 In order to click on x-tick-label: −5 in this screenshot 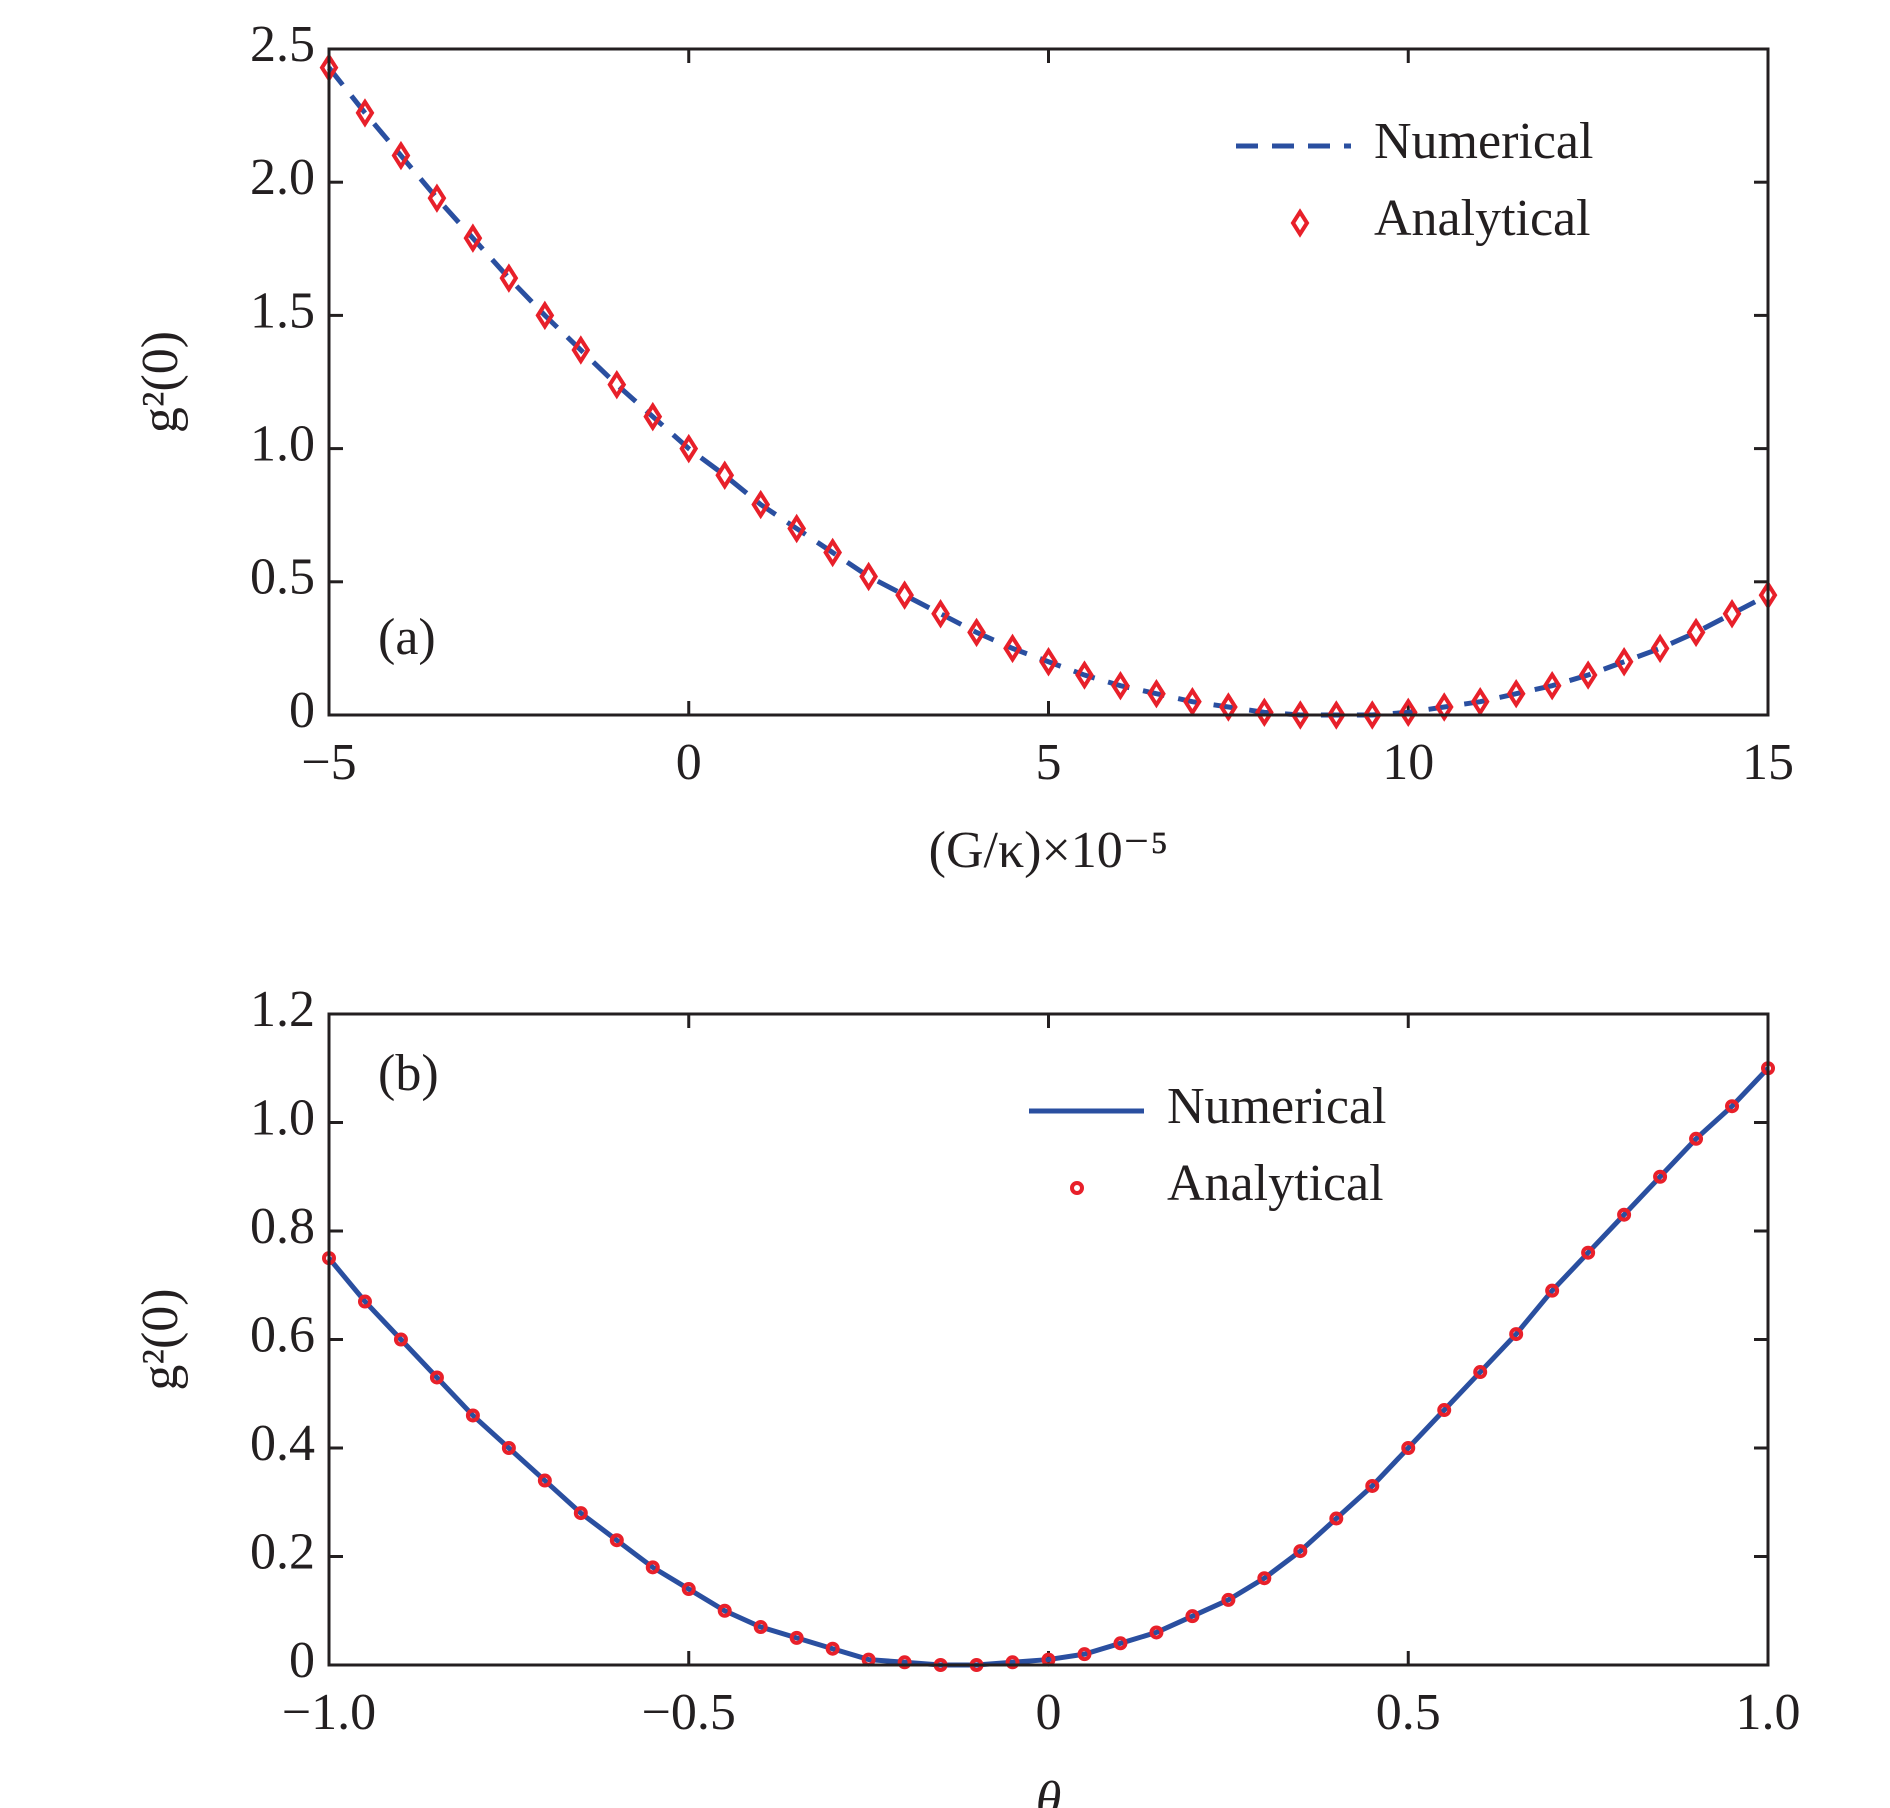, I will do `click(328, 762)`.